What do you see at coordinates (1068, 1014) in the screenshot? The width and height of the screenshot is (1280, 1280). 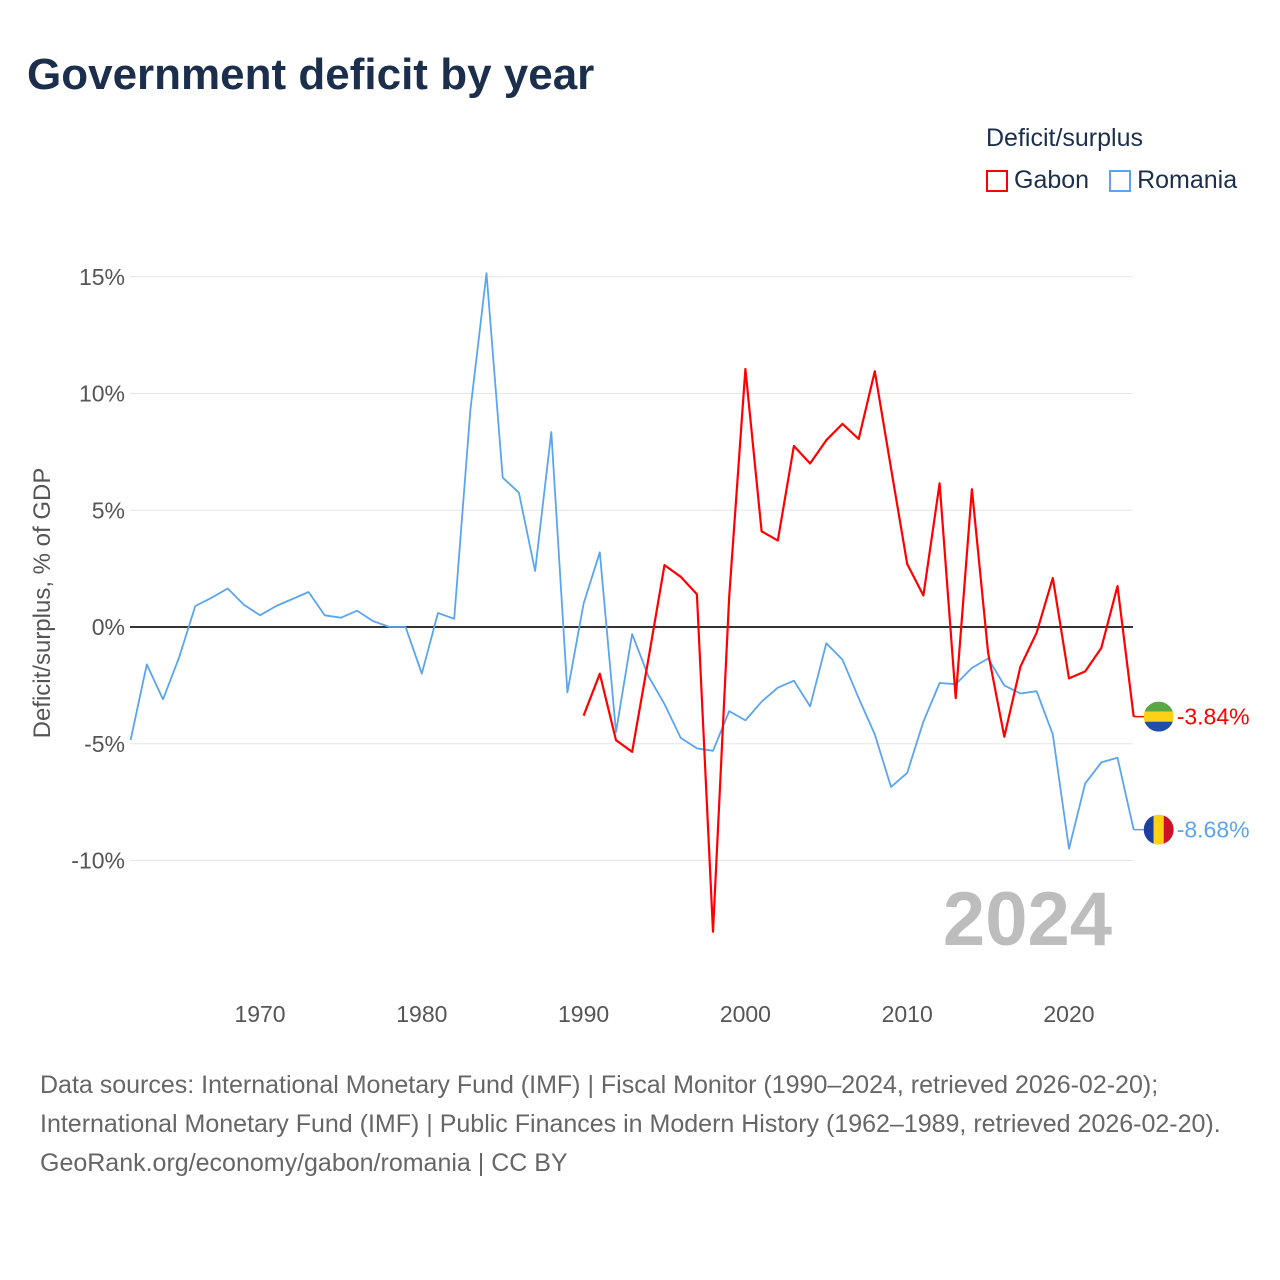 I see `x-tick-label: 2020` at bounding box center [1068, 1014].